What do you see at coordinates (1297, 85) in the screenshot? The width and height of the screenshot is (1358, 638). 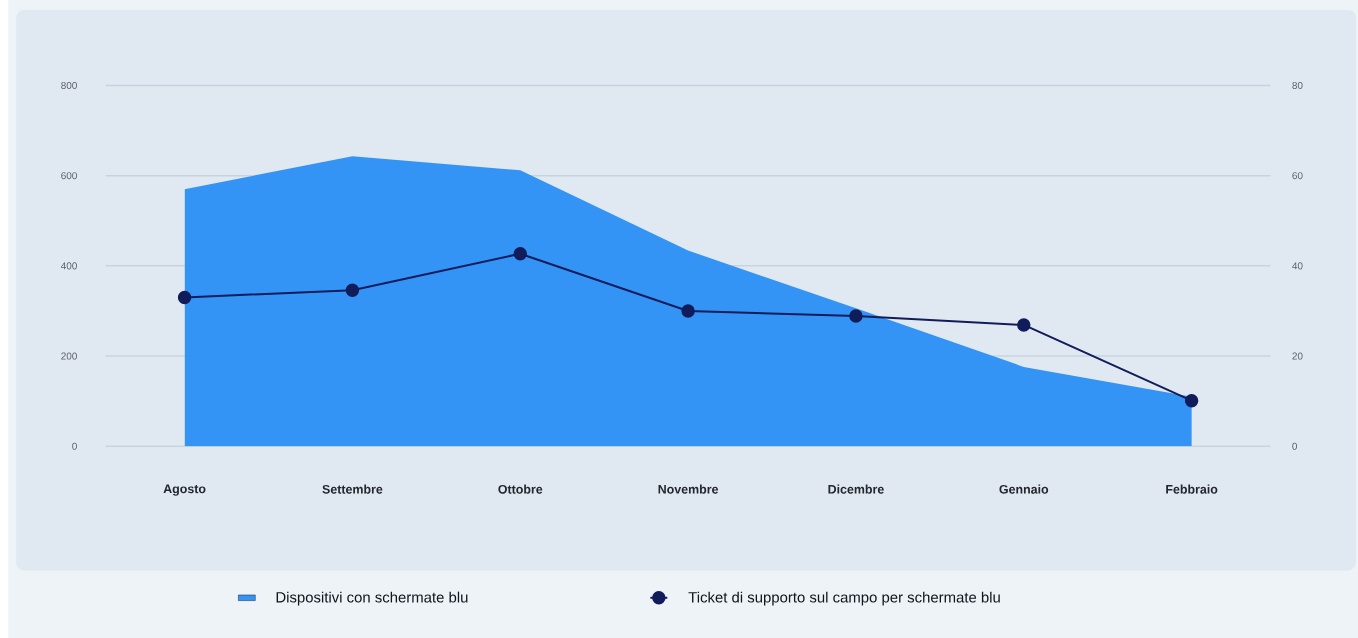 I see `y2-tick-label: 80` at bounding box center [1297, 85].